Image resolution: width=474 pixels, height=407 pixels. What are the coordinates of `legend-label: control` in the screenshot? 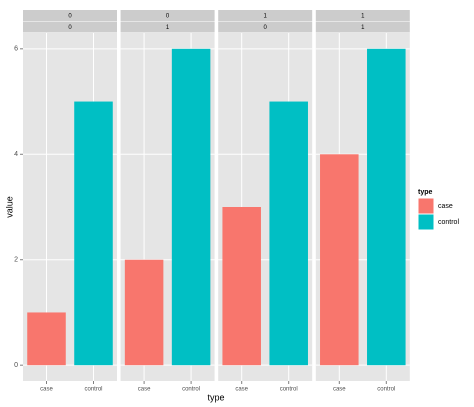 It's located at (448, 222).